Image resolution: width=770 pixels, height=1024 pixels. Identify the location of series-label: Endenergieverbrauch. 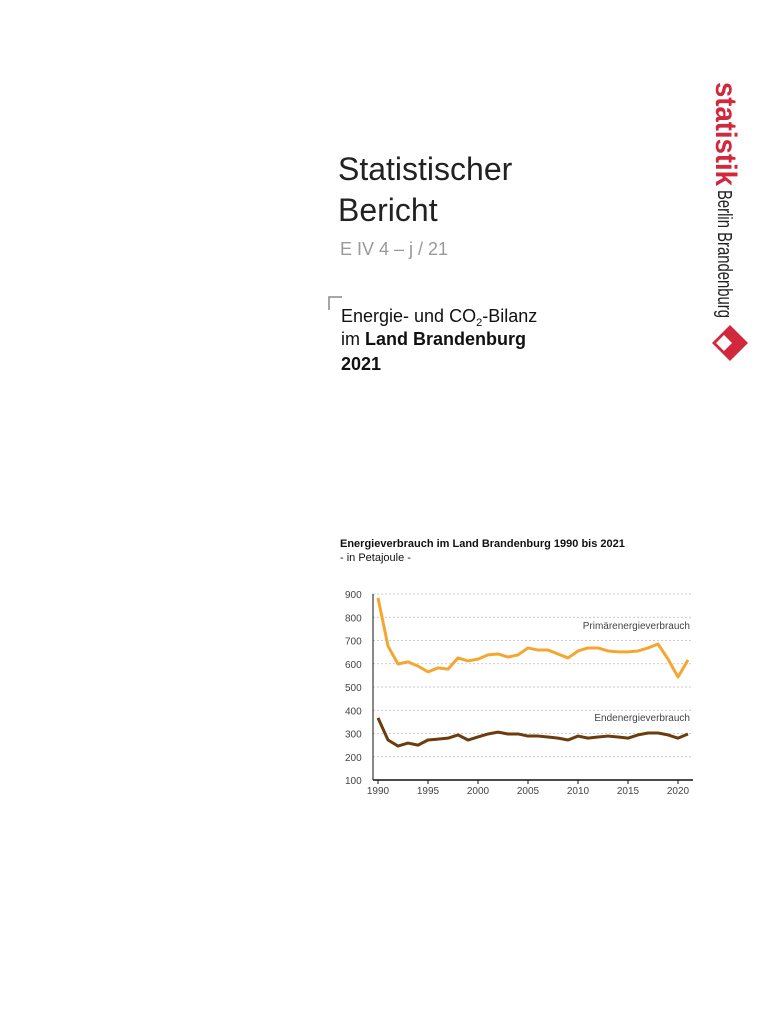
(642, 718).